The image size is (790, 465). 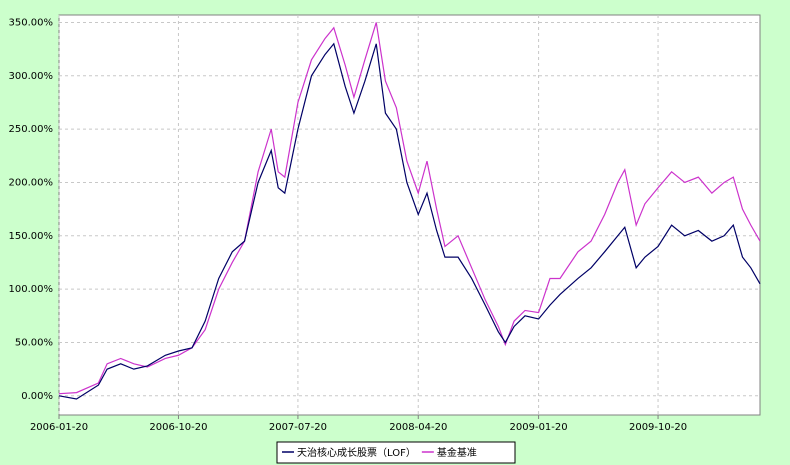 I want to click on x-tick-label: 2006-10-20, so click(x=178, y=427).